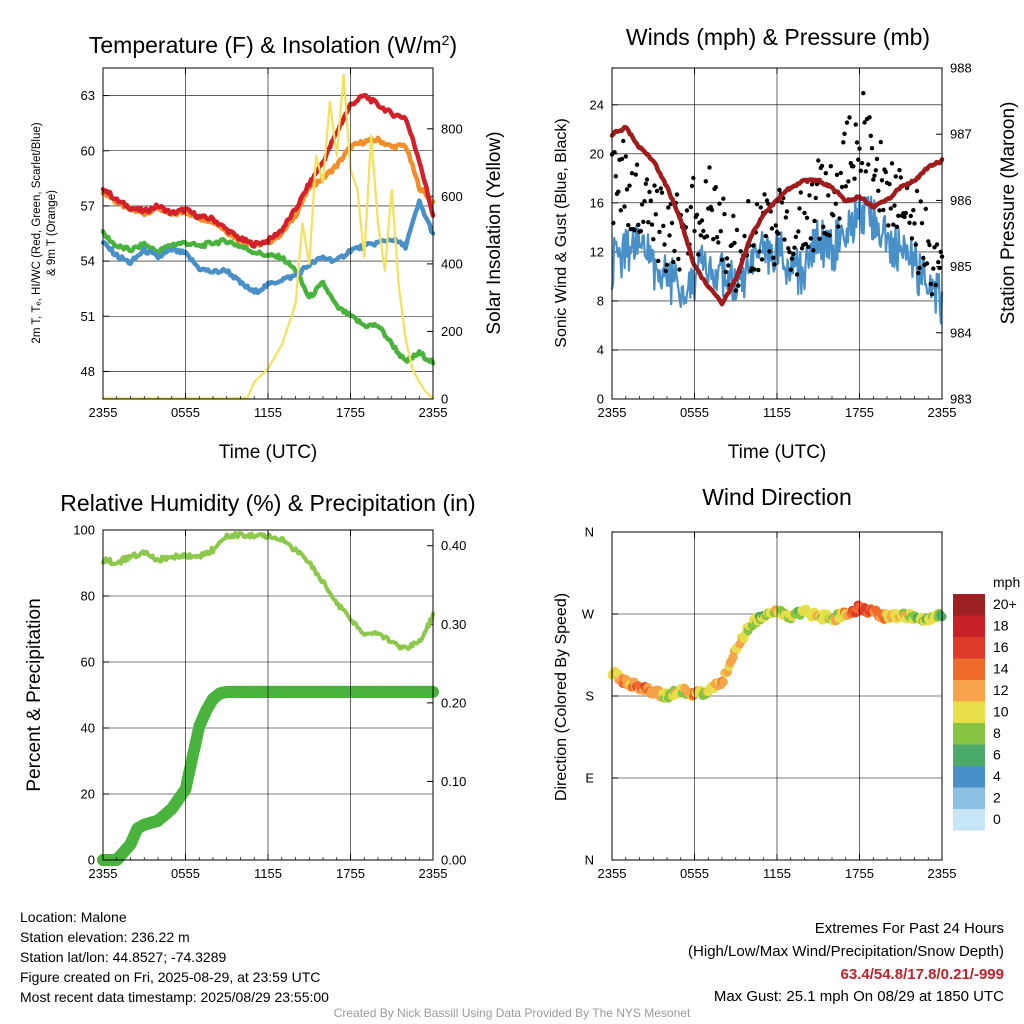 This screenshot has height=1024, width=1024. What do you see at coordinates (858, 996) in the screenshot?
I see `max-gust-text: Max Gust: 25.1 mph On 08/29 at 1850 UTC` at bounding box center [858, 996].